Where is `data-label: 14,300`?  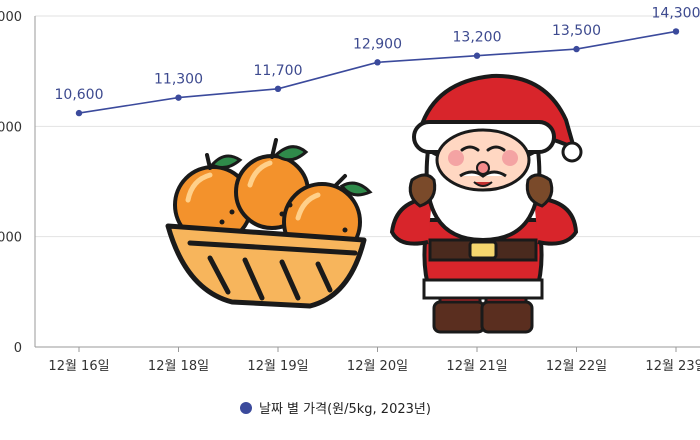 data-label: 14,300 is located at coordinates (676, 13).